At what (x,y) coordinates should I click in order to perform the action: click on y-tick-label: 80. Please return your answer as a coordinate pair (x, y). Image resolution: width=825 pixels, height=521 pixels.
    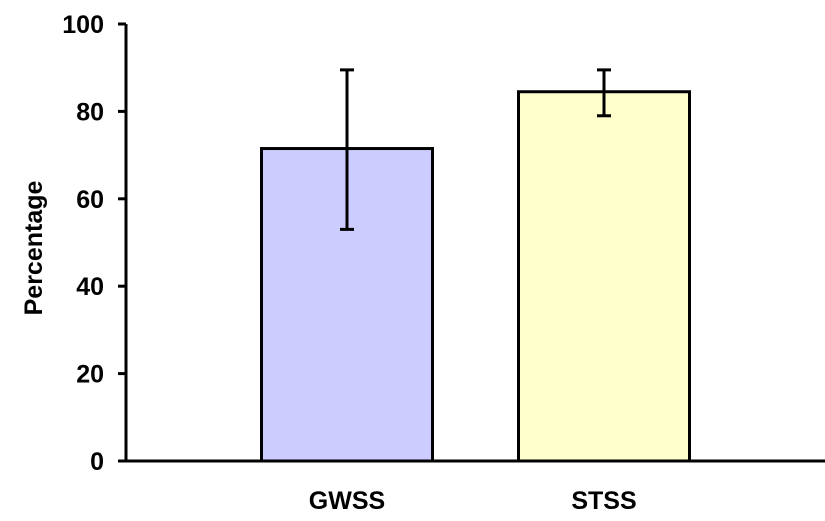
    Looking at the image, I should click on (90, 112).